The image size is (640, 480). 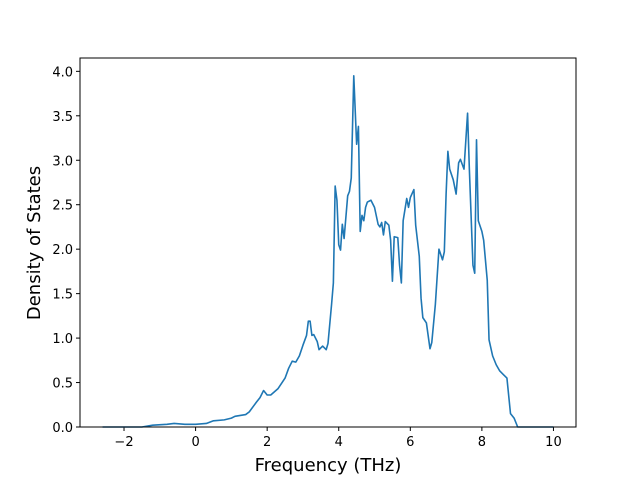 What do you see at coordinates (62, 384) in the screenshot?
I see `y-tick-label: 0.5` at bounding box center [62, 384].